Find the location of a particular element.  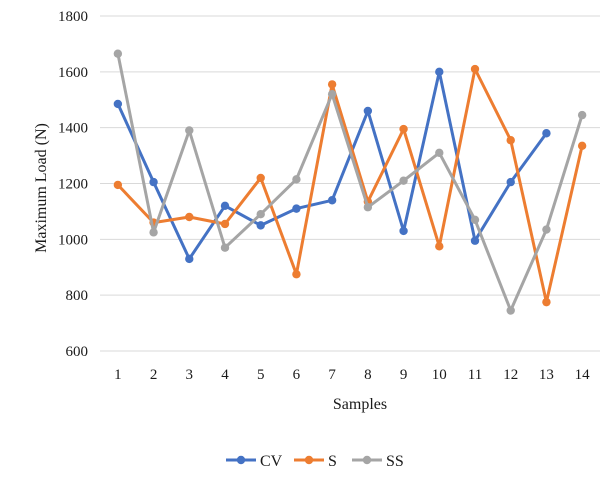

x-tick-label: 2 is located at coordinates (154, 375).